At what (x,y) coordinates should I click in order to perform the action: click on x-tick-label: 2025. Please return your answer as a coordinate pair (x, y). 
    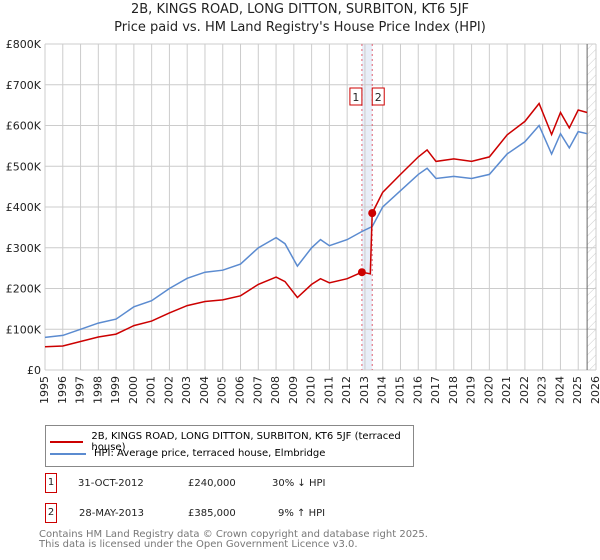
    Looking at the image, I should click on (577, 390).